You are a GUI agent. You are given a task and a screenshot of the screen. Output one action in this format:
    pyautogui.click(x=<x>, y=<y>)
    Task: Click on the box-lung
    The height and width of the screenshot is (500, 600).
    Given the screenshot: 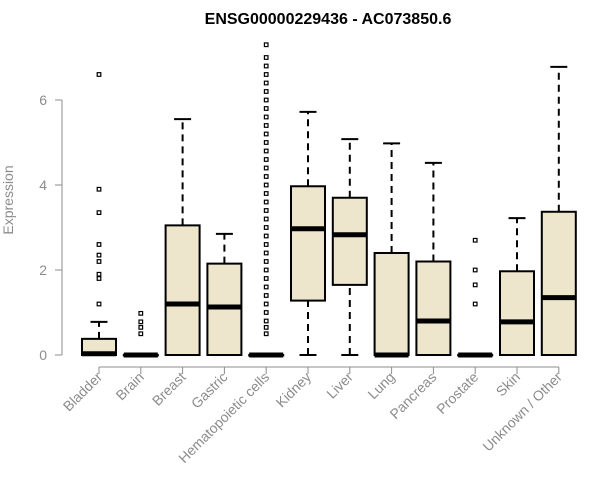 What is the action you would take?
    pyautogui.click(x=391, y=250)
    